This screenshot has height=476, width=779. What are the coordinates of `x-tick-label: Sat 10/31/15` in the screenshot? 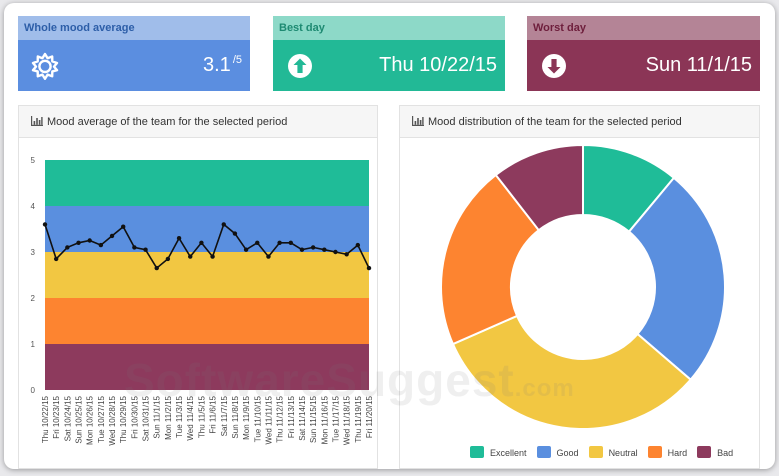 It's located at (146, 418).